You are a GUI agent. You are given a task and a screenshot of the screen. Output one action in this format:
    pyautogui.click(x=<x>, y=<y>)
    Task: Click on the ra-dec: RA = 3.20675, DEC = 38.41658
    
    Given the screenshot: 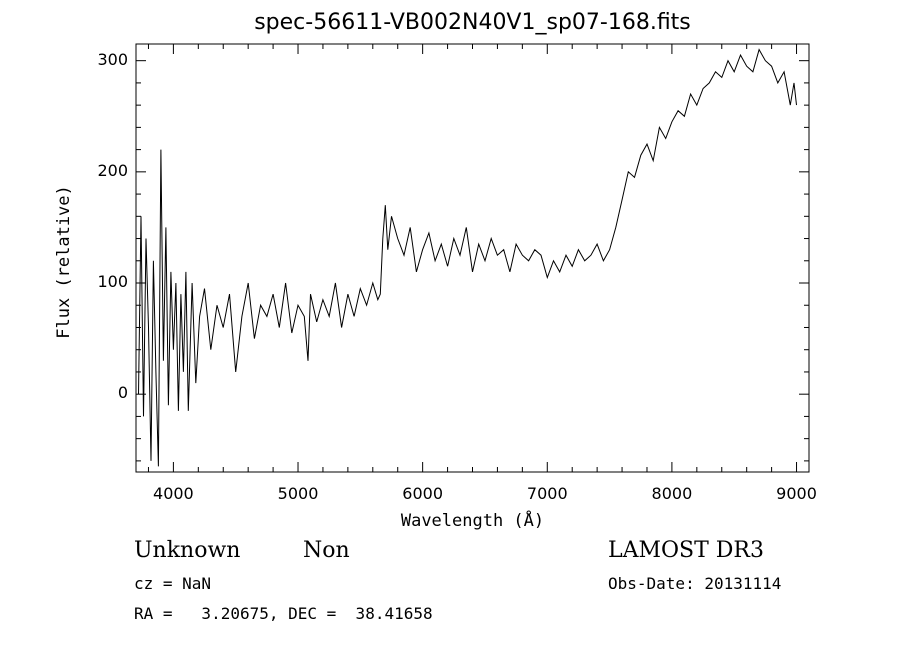 What is the action you would take?
    pyautogui.click(x=283, y=613)
    